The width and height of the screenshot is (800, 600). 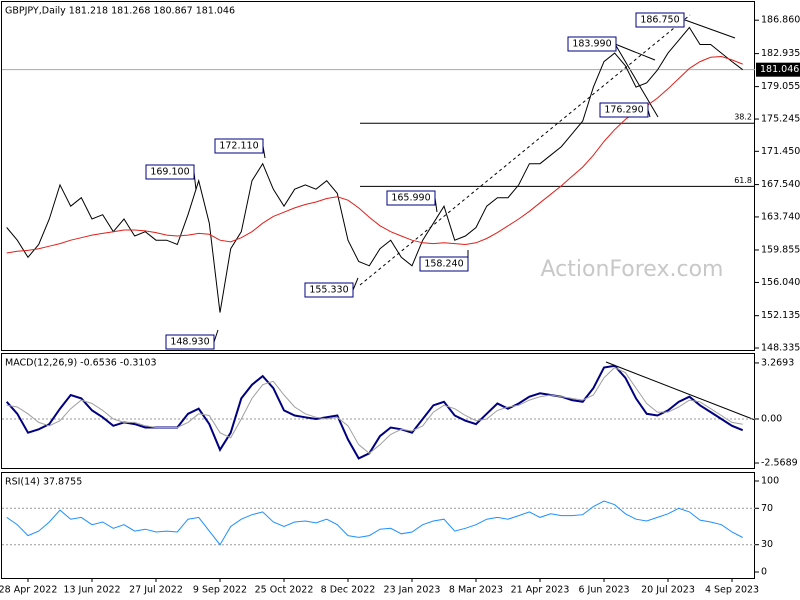 I want to click on current-price-box, so click(x=778, y=69).